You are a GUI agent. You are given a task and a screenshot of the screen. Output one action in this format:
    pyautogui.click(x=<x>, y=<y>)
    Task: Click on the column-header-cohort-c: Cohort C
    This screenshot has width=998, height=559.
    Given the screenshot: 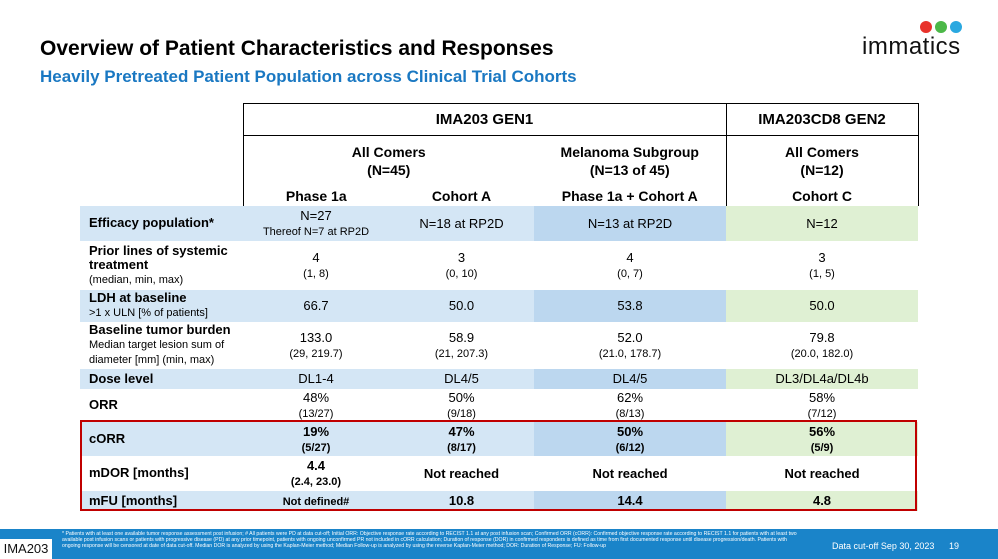 What is the action you would take?
    pyautogui.click(x=822, y=195)
    